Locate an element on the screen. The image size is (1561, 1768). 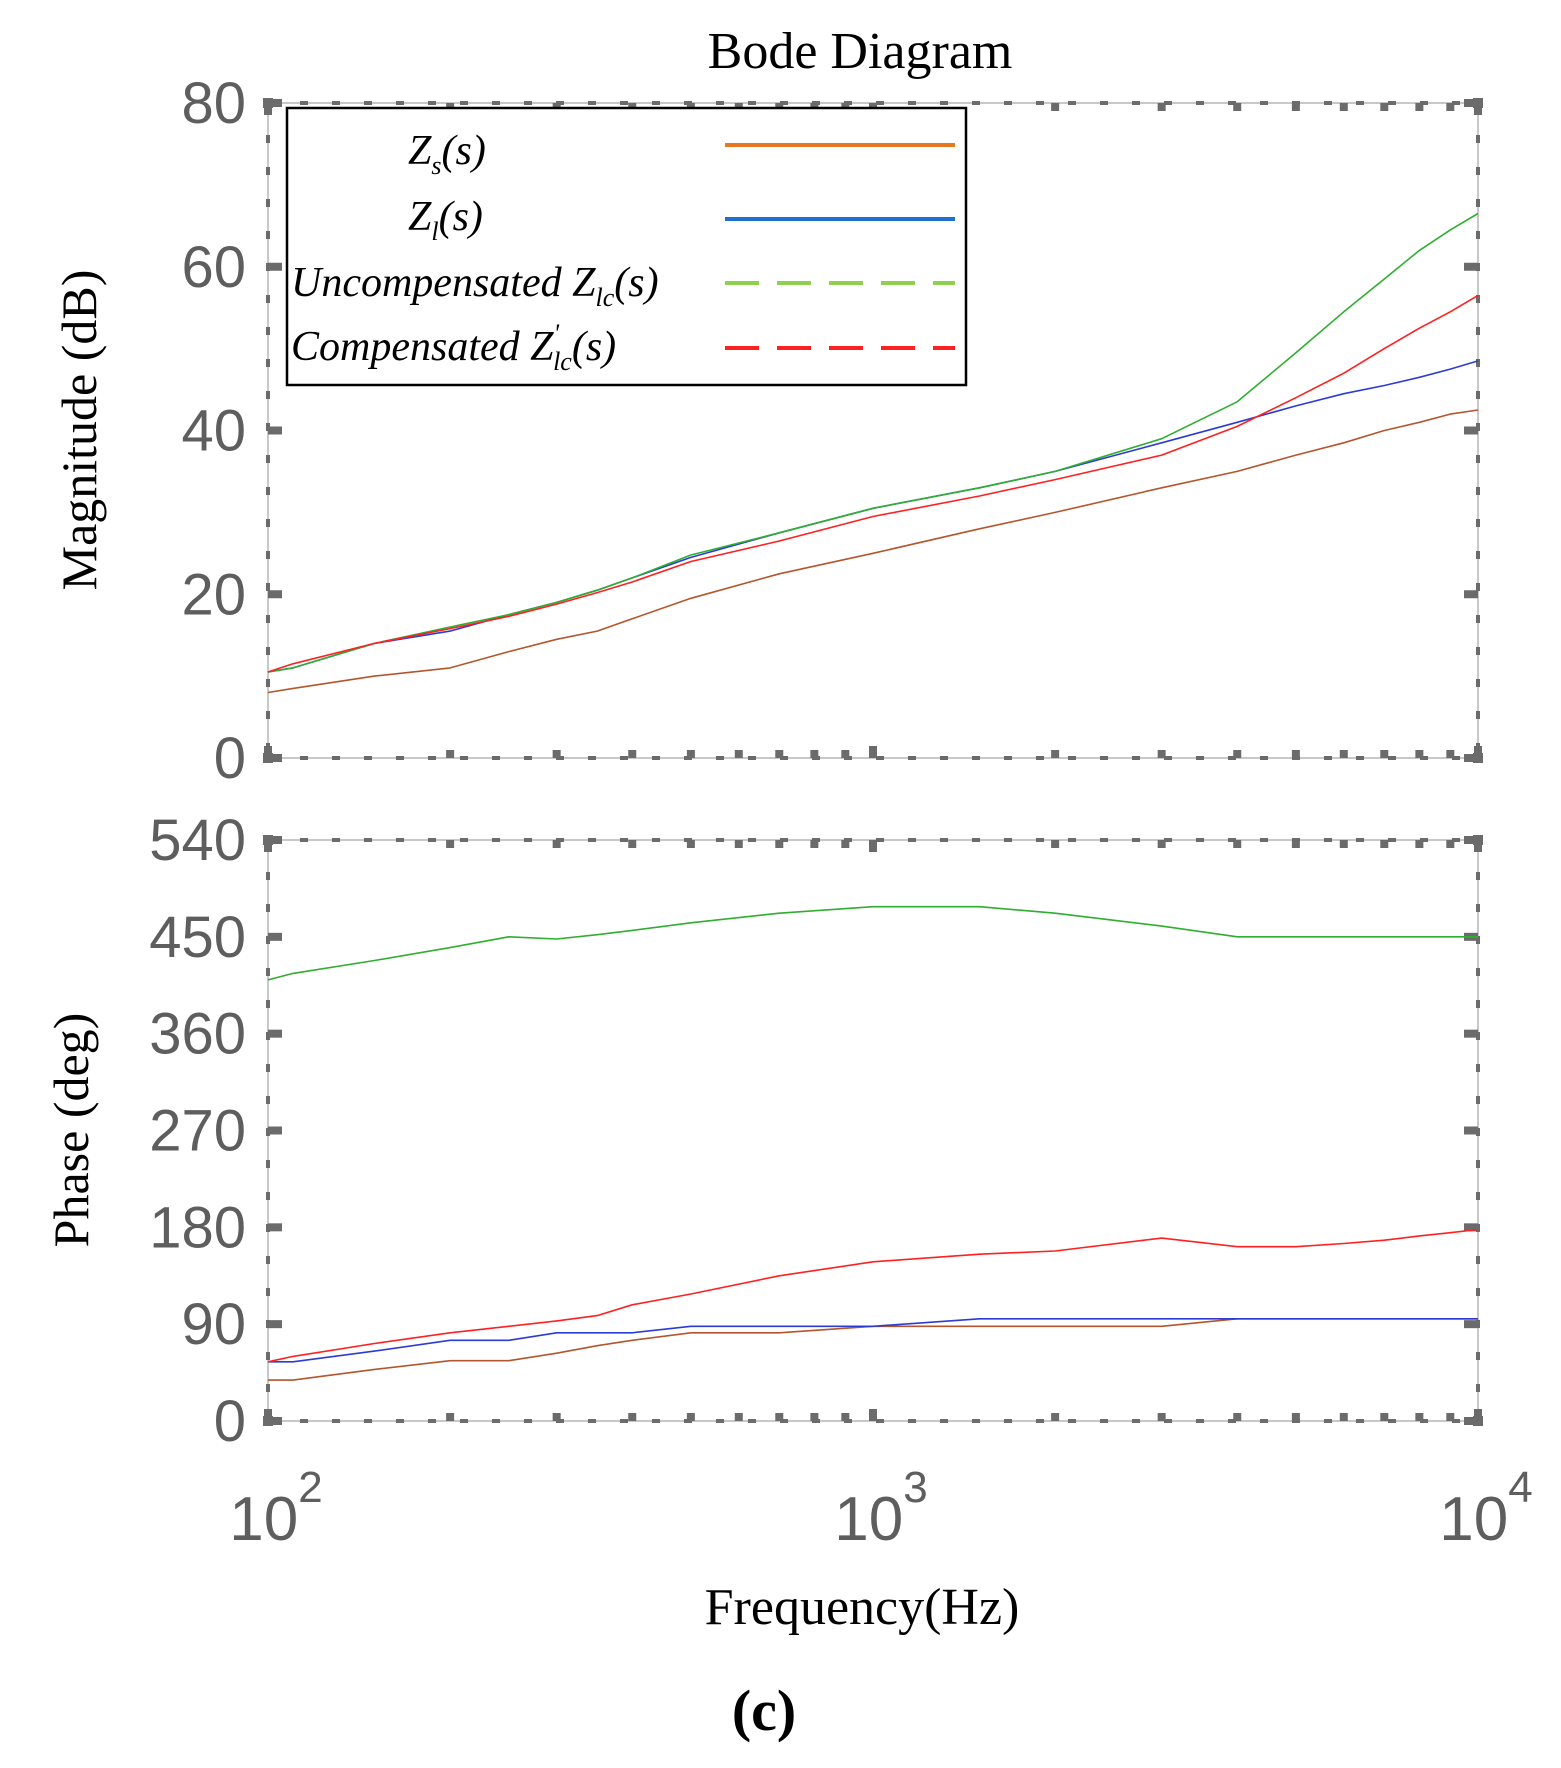
legend-box is located at coordinates (626, 246).